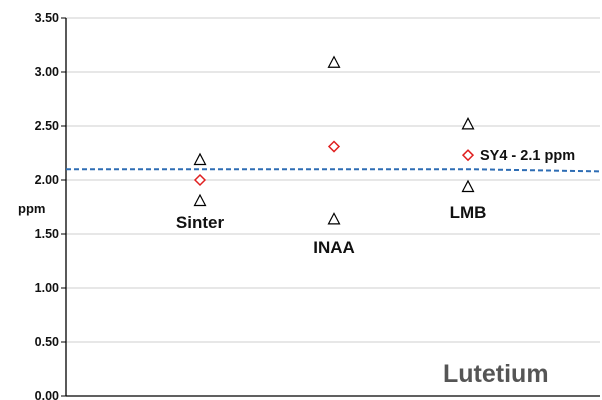  I want to click on y-tick-label: 0.50, so click(47, 342).